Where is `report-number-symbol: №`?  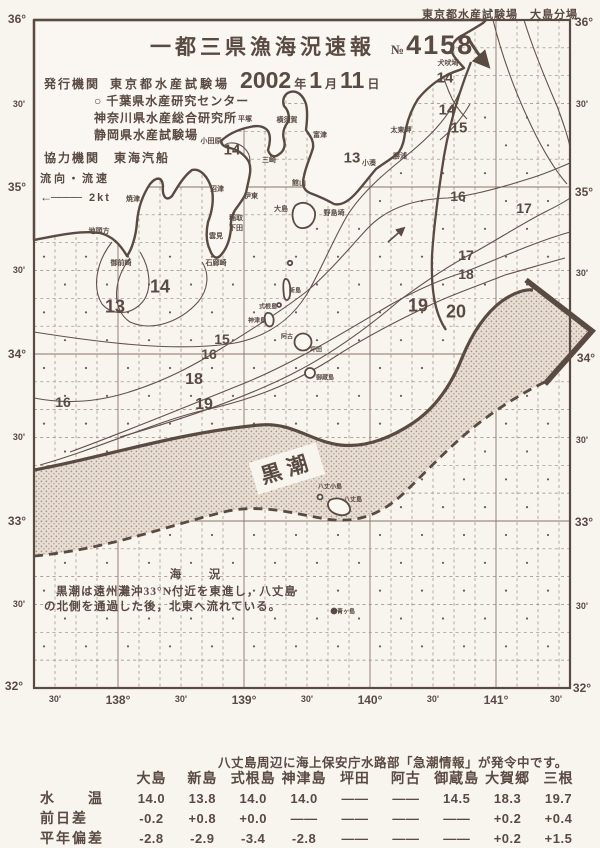 report-number-symbol: № is located at coordinates (398, 49).